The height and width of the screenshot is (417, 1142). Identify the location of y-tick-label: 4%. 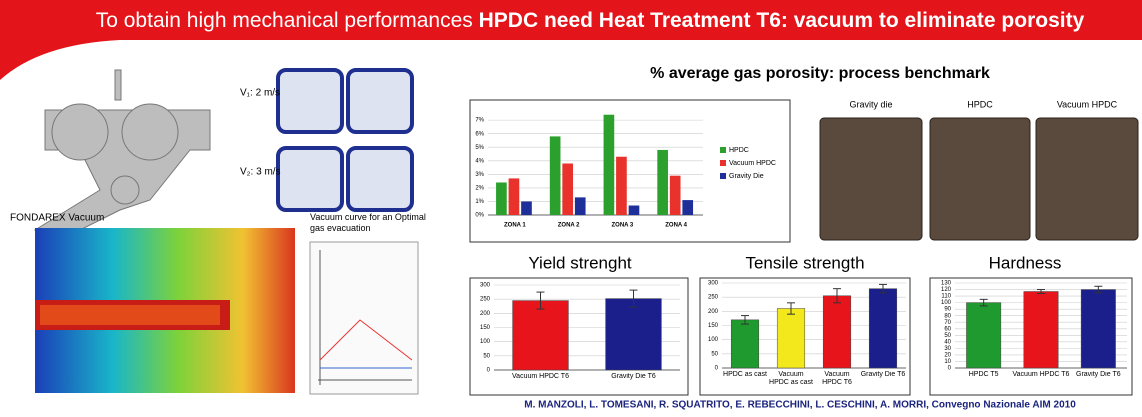
(479, 161).